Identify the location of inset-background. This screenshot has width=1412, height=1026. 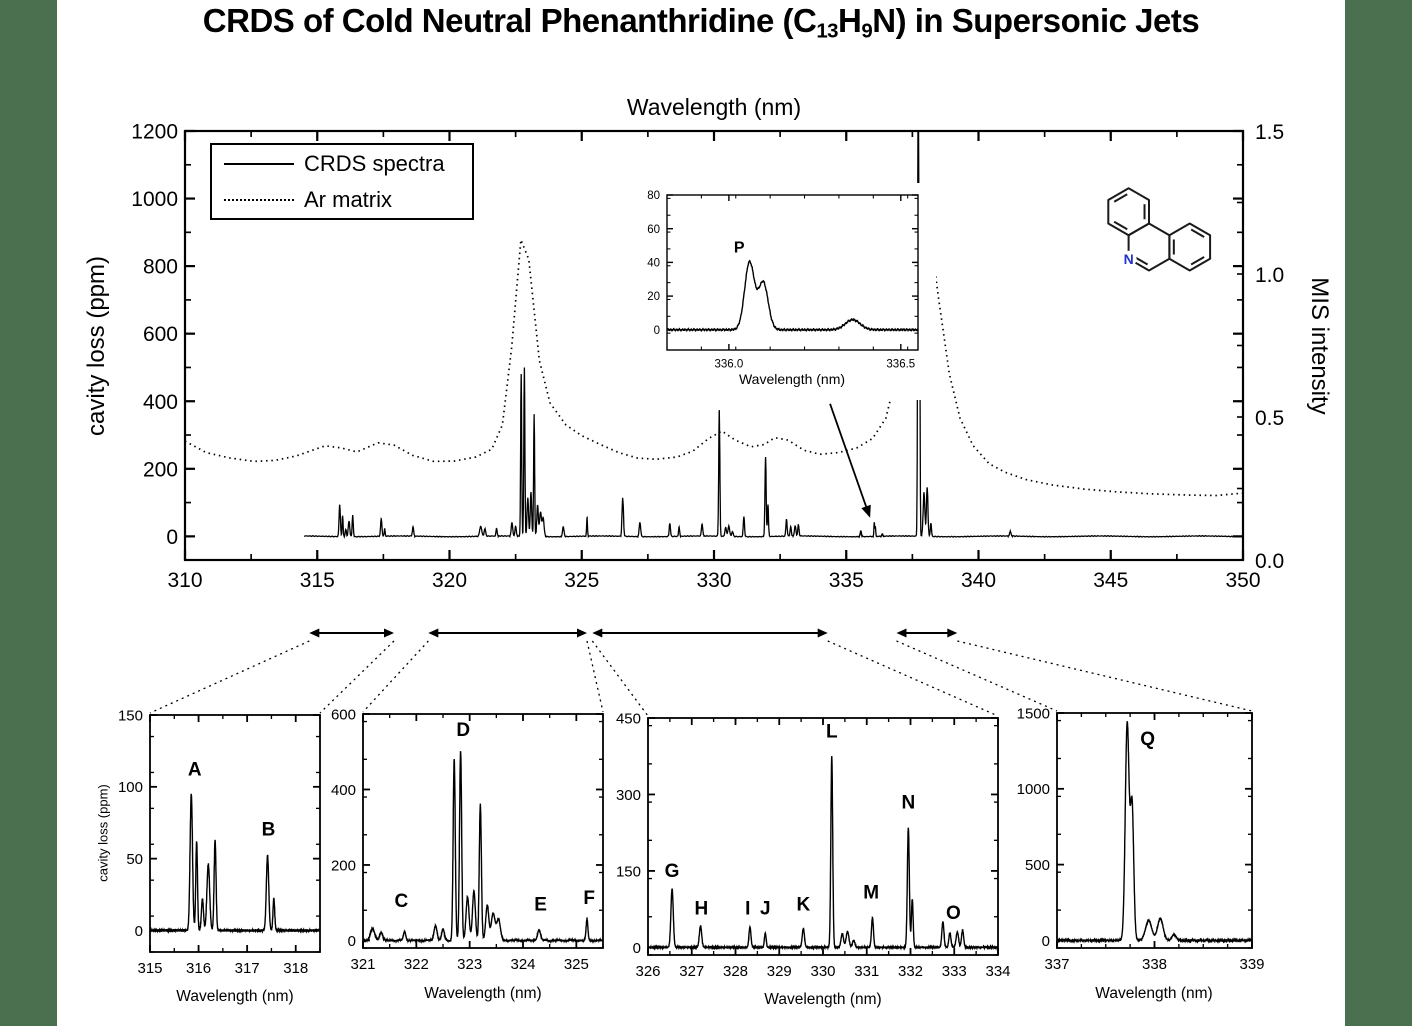
(775, 291).